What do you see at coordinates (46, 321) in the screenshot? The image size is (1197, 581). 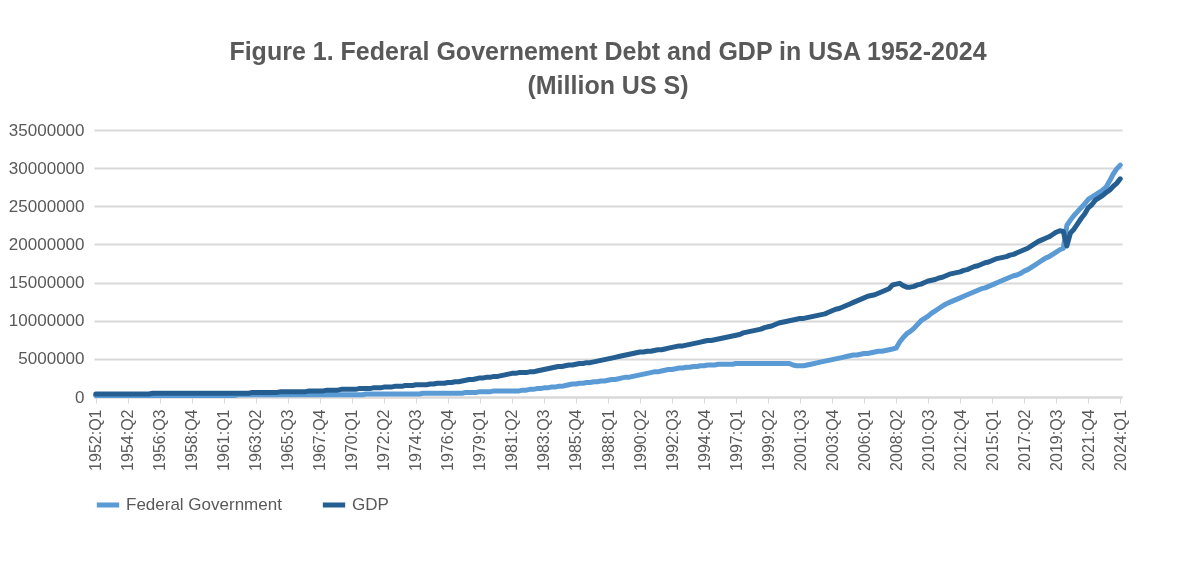 I see `y-tick-label: 10000000` at bounding box center [46, 321].